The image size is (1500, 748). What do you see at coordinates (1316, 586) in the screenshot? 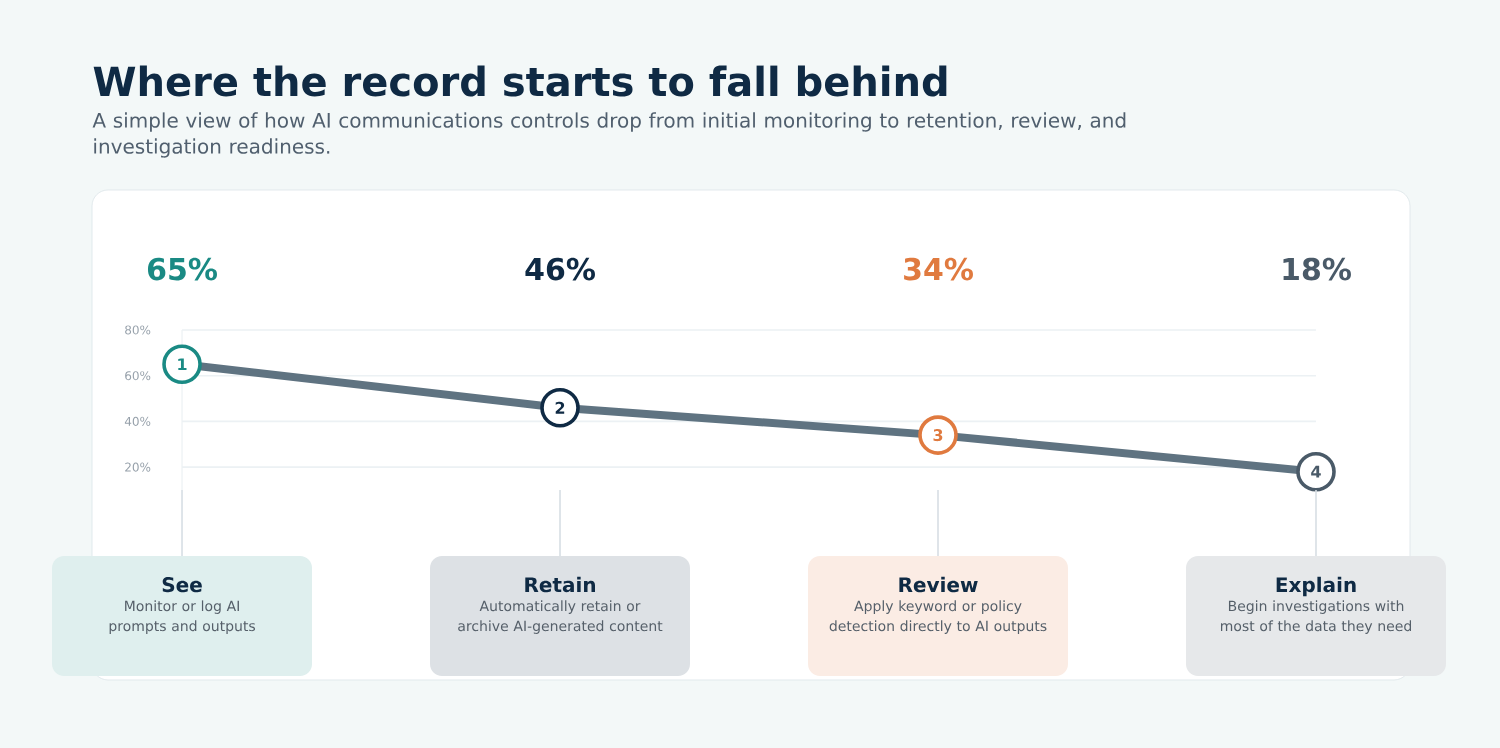
I see `x-tick-label: Explain` at bounding box center [1316, 586].